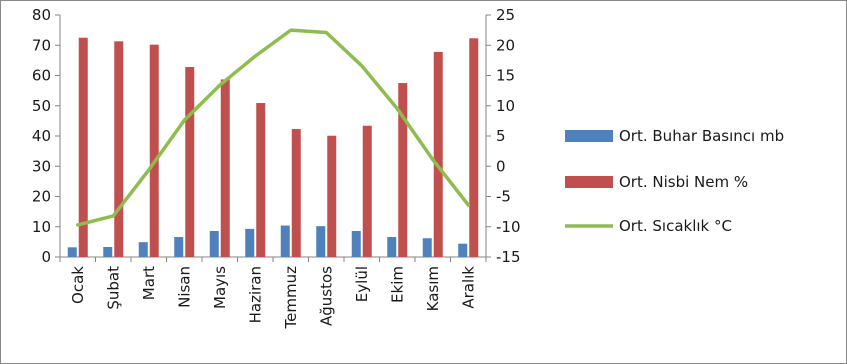 Image resolution: width=847 pixels, height=364 pixels. Describe the element at coordinates (505, 45) in the screenshot. I see `right-tick-label: 20` at that location.